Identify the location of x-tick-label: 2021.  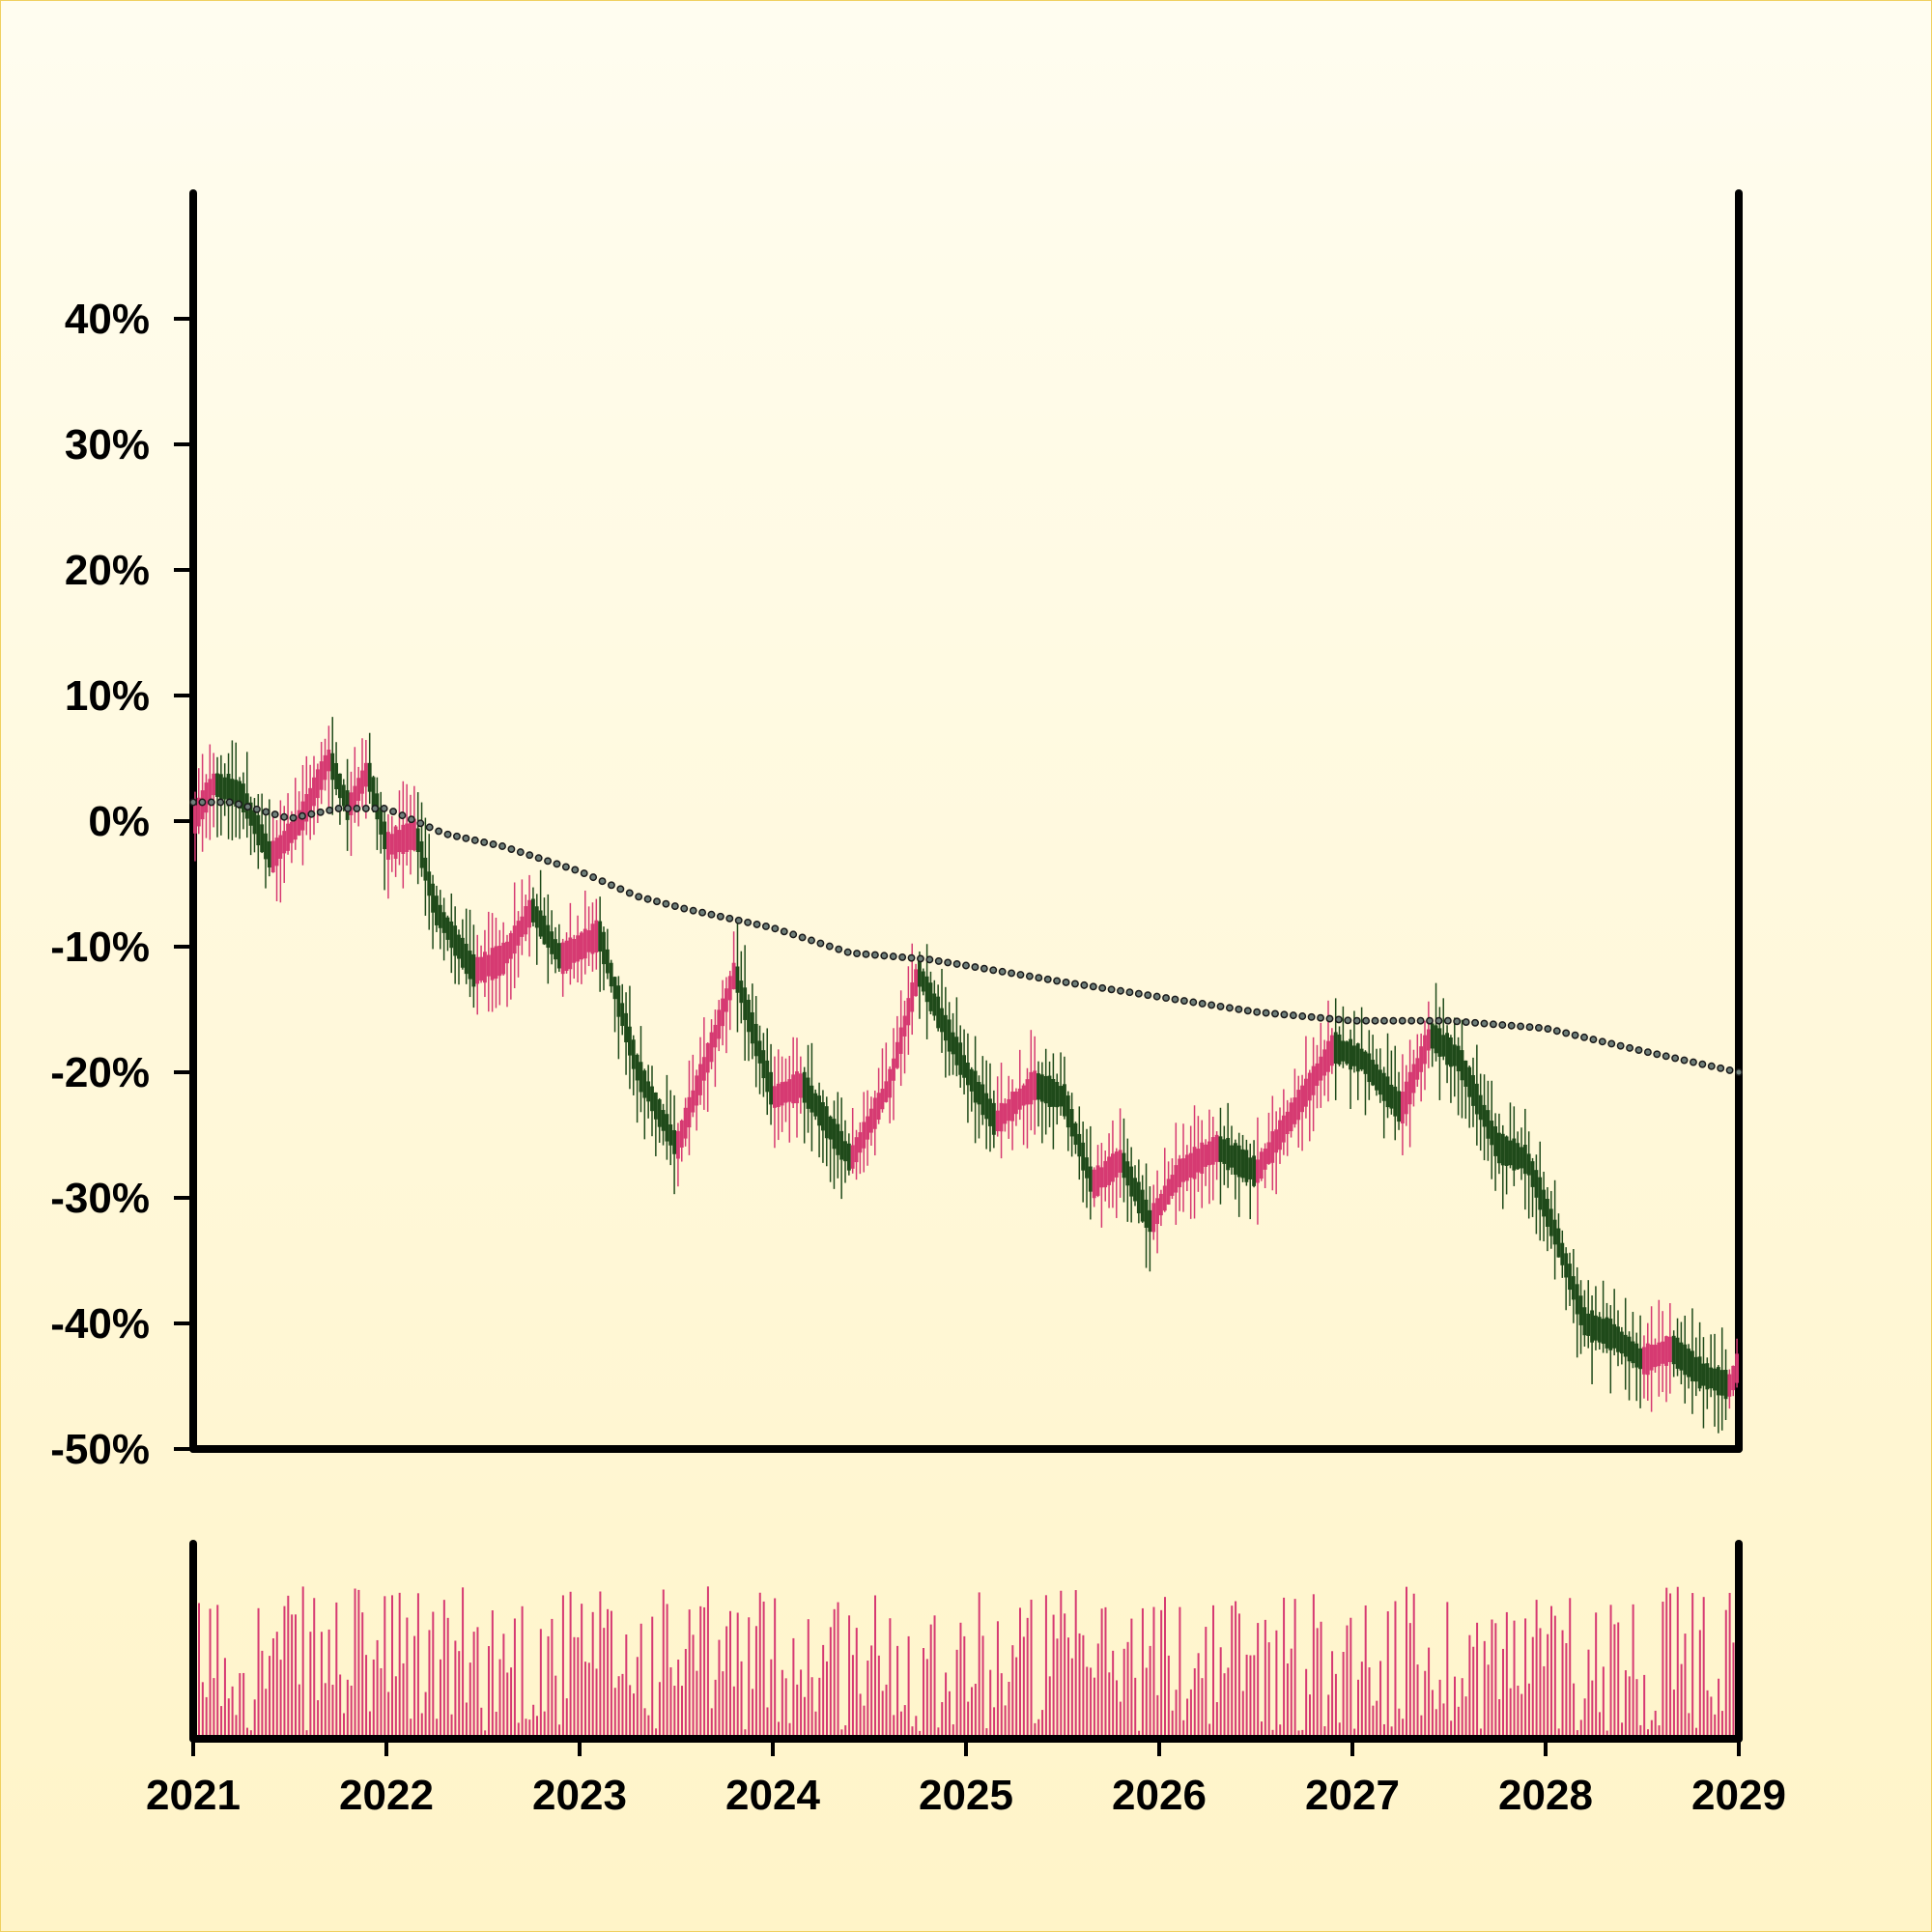
(193, 1795).